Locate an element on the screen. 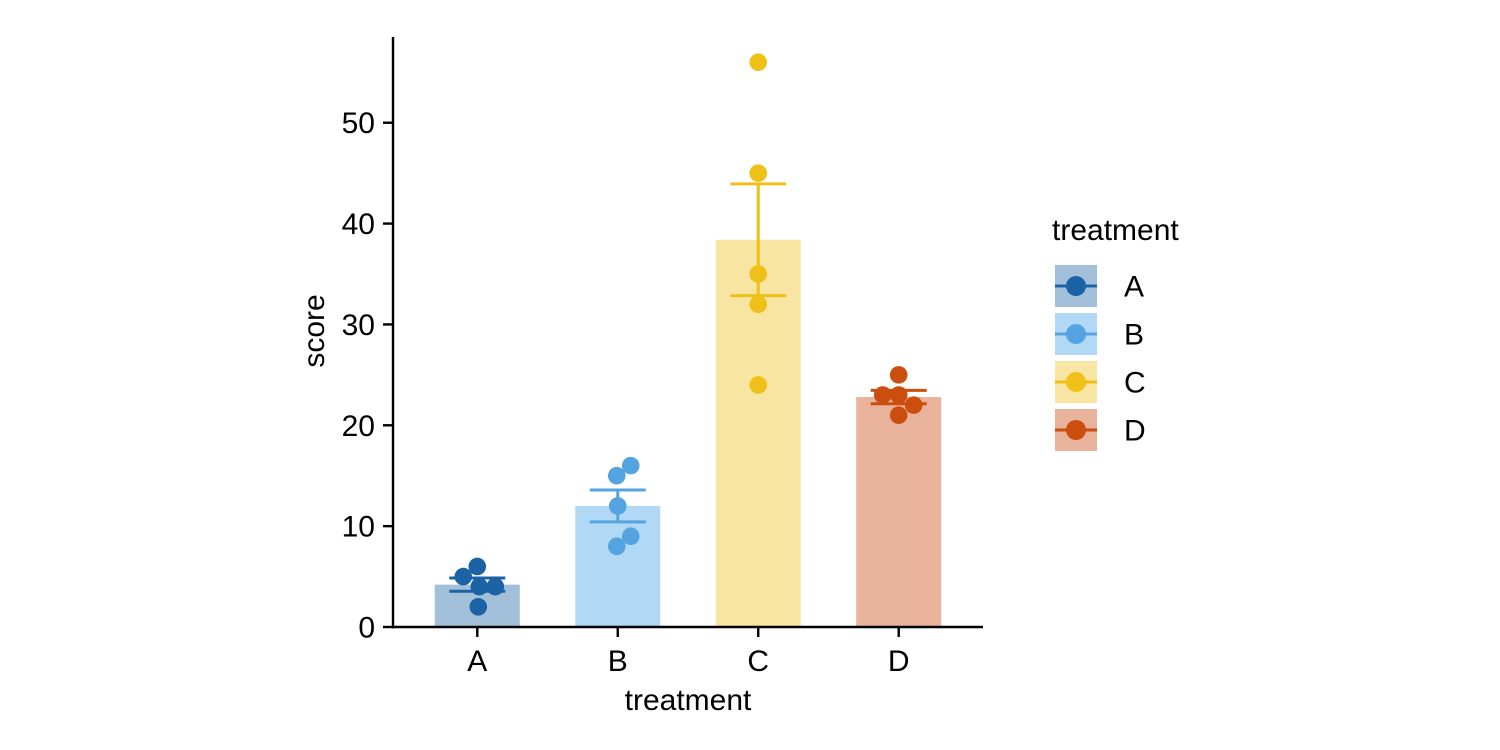 The height and width of the screenshot is (750, 1500). legend-title: treatment is located at coordinates (1115, 230).